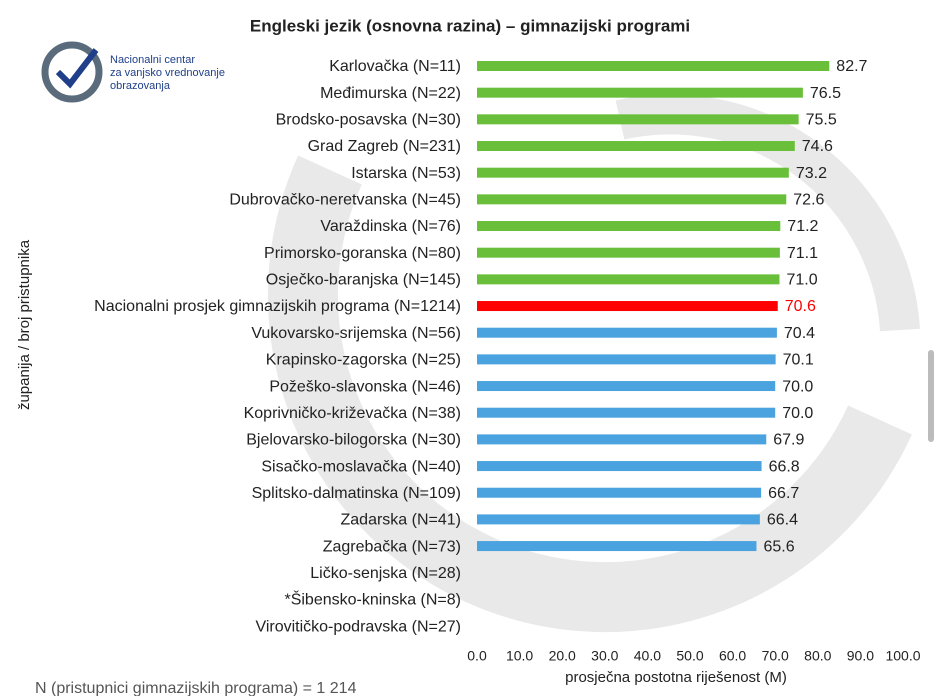  Describe the element at coordinates (902, 656) in the screenshot. I see `x-tick-label: 100.0` at that location.